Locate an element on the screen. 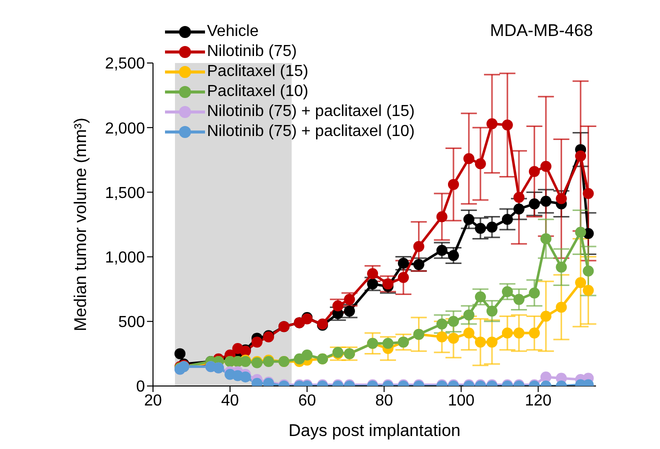 The height and width of the screenshot is (449, 660). y-tick-label: 2,000 is located at coordinates (125, 129).